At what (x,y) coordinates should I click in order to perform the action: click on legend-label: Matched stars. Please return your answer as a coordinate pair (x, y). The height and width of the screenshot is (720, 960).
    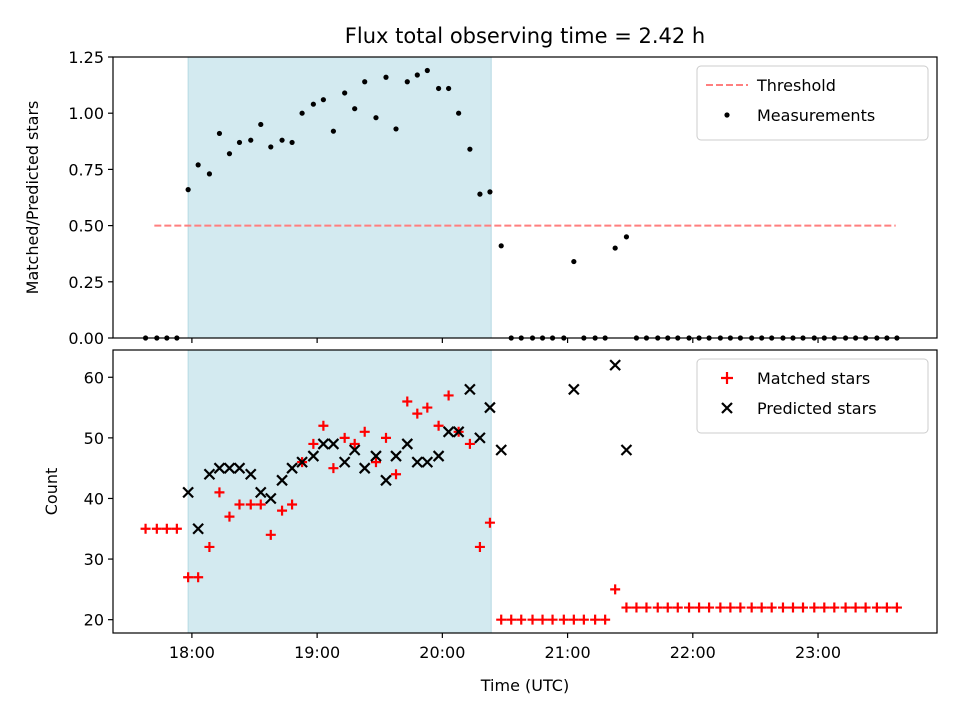
    Looking at the image, I should click on (813, 378).